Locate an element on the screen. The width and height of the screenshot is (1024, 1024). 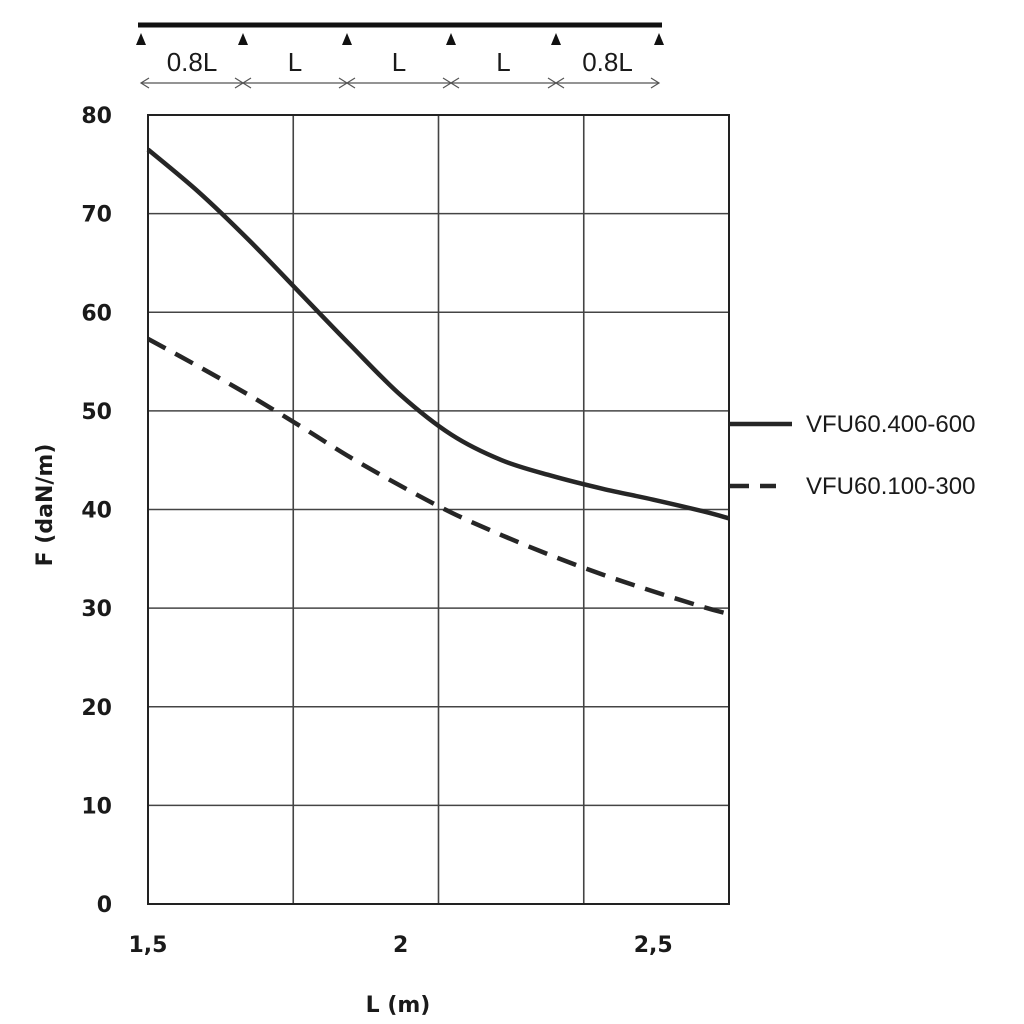
span-labels: 0.8L L L L 0.8L is located at coordinates (400, 62).